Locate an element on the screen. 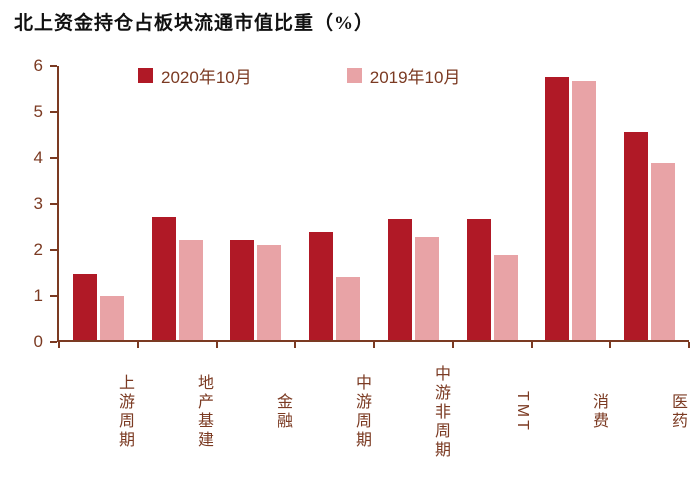 This screenshot has width=699, height=477. y-axis: 0 1 2 3 4 5 6 is located at coordinates (28, 203).